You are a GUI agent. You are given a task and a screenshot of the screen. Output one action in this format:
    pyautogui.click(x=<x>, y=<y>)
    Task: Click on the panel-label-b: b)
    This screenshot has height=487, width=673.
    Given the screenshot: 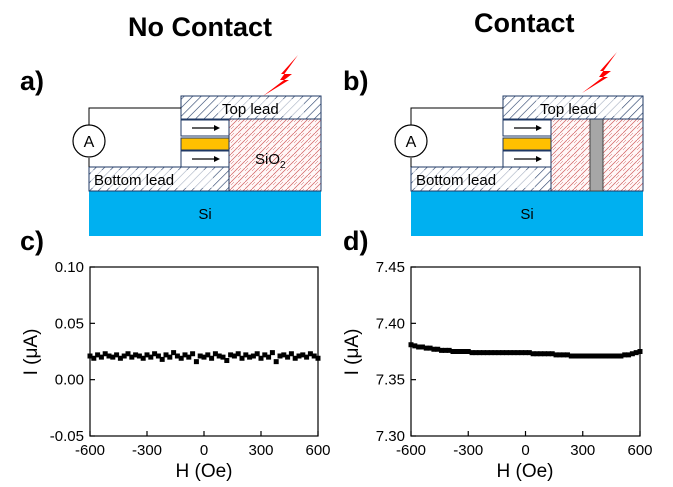 What is the action you would take?
    pyautogui.click(x=356, y=81)
    